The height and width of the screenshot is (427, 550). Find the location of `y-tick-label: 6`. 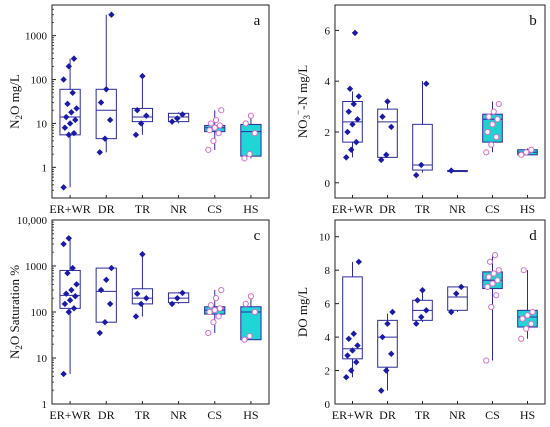

y-tick-label: 6 is located at coordinates (328, 31).